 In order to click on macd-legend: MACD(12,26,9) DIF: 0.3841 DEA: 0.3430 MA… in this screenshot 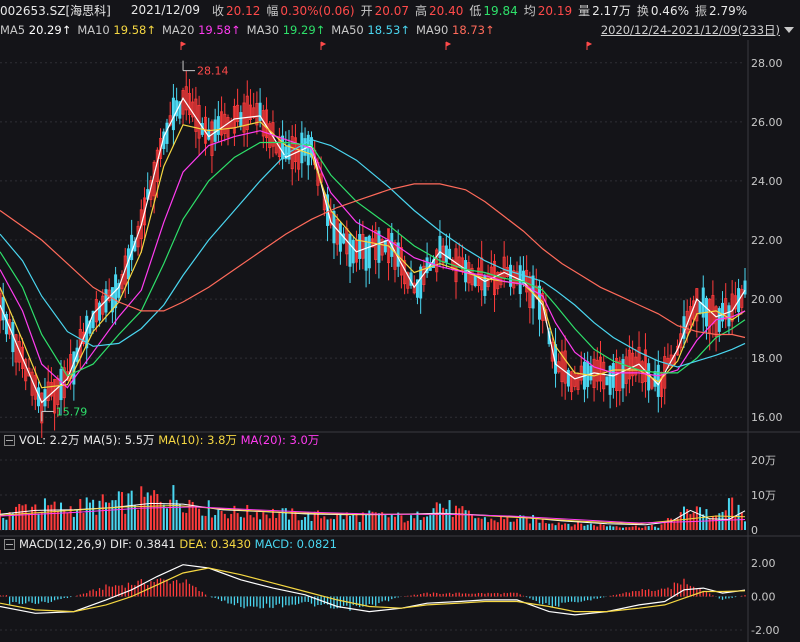, I will do `click(376, 544)`.